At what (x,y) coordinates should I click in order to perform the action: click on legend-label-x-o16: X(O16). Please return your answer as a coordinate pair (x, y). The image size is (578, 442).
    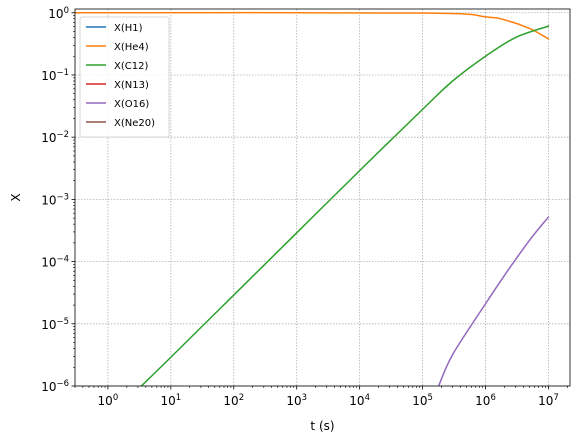
    Looking at the image, I should click on (131, 104).